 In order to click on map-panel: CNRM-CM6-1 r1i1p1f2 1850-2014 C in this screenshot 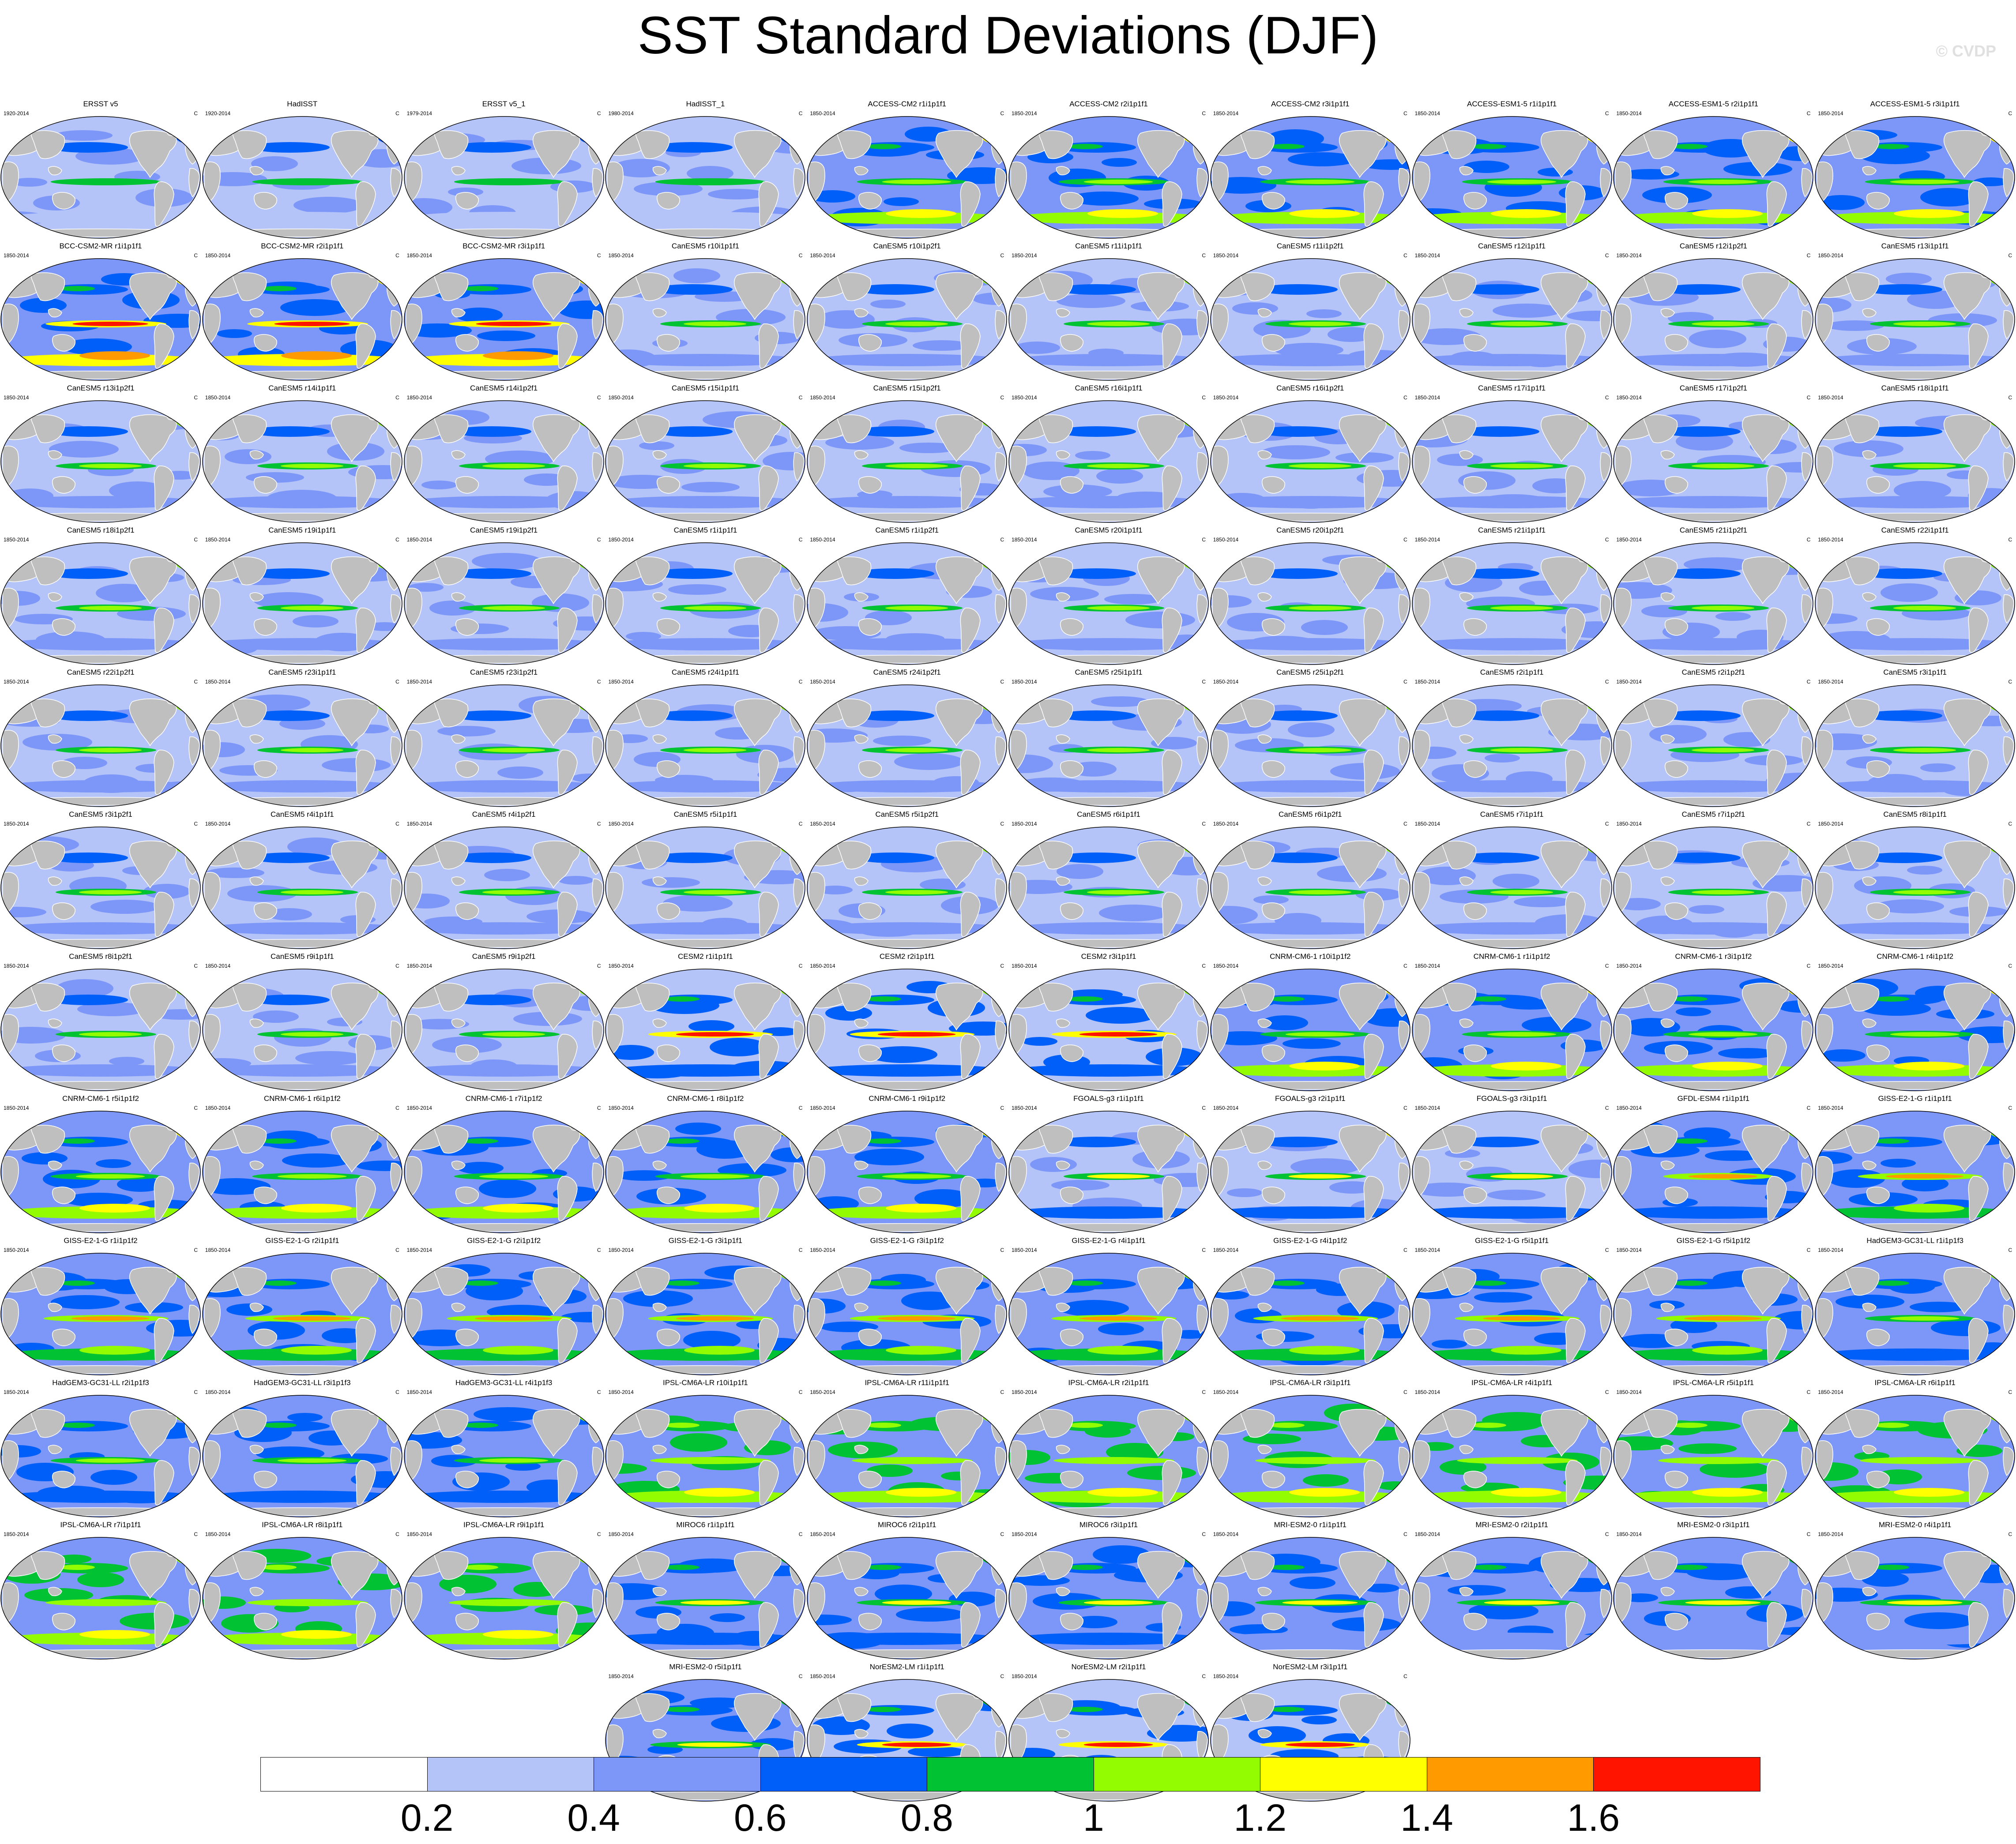, I will do `click(1512, 1023)`.